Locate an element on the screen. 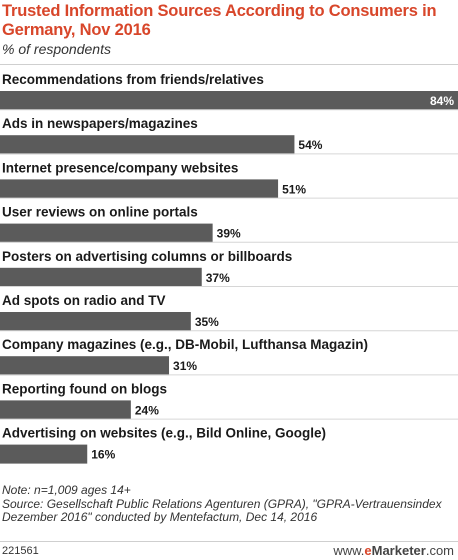 This screenshot has height=560, width=458. value-label: 37% is located at coordinates (218, 278).